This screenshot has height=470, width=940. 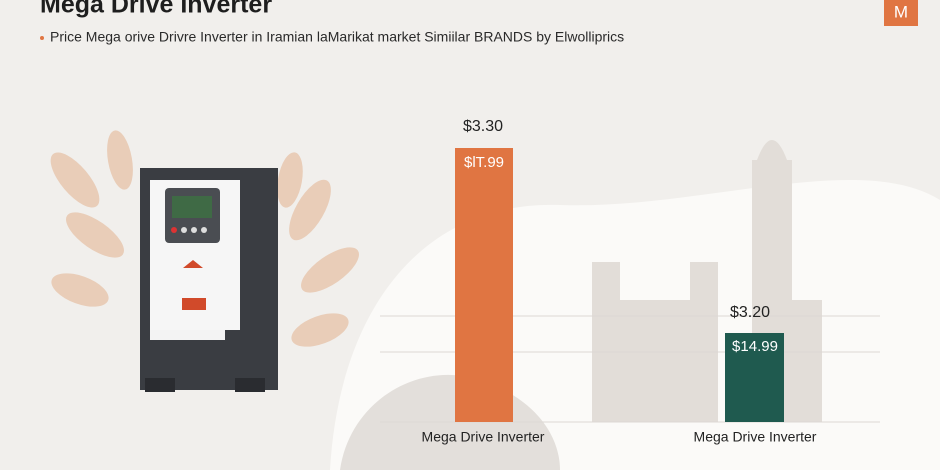 What do you see at coordinates (209, 280) in the screenshot?
I see `inverter-image` at bounding box center [209, 280].